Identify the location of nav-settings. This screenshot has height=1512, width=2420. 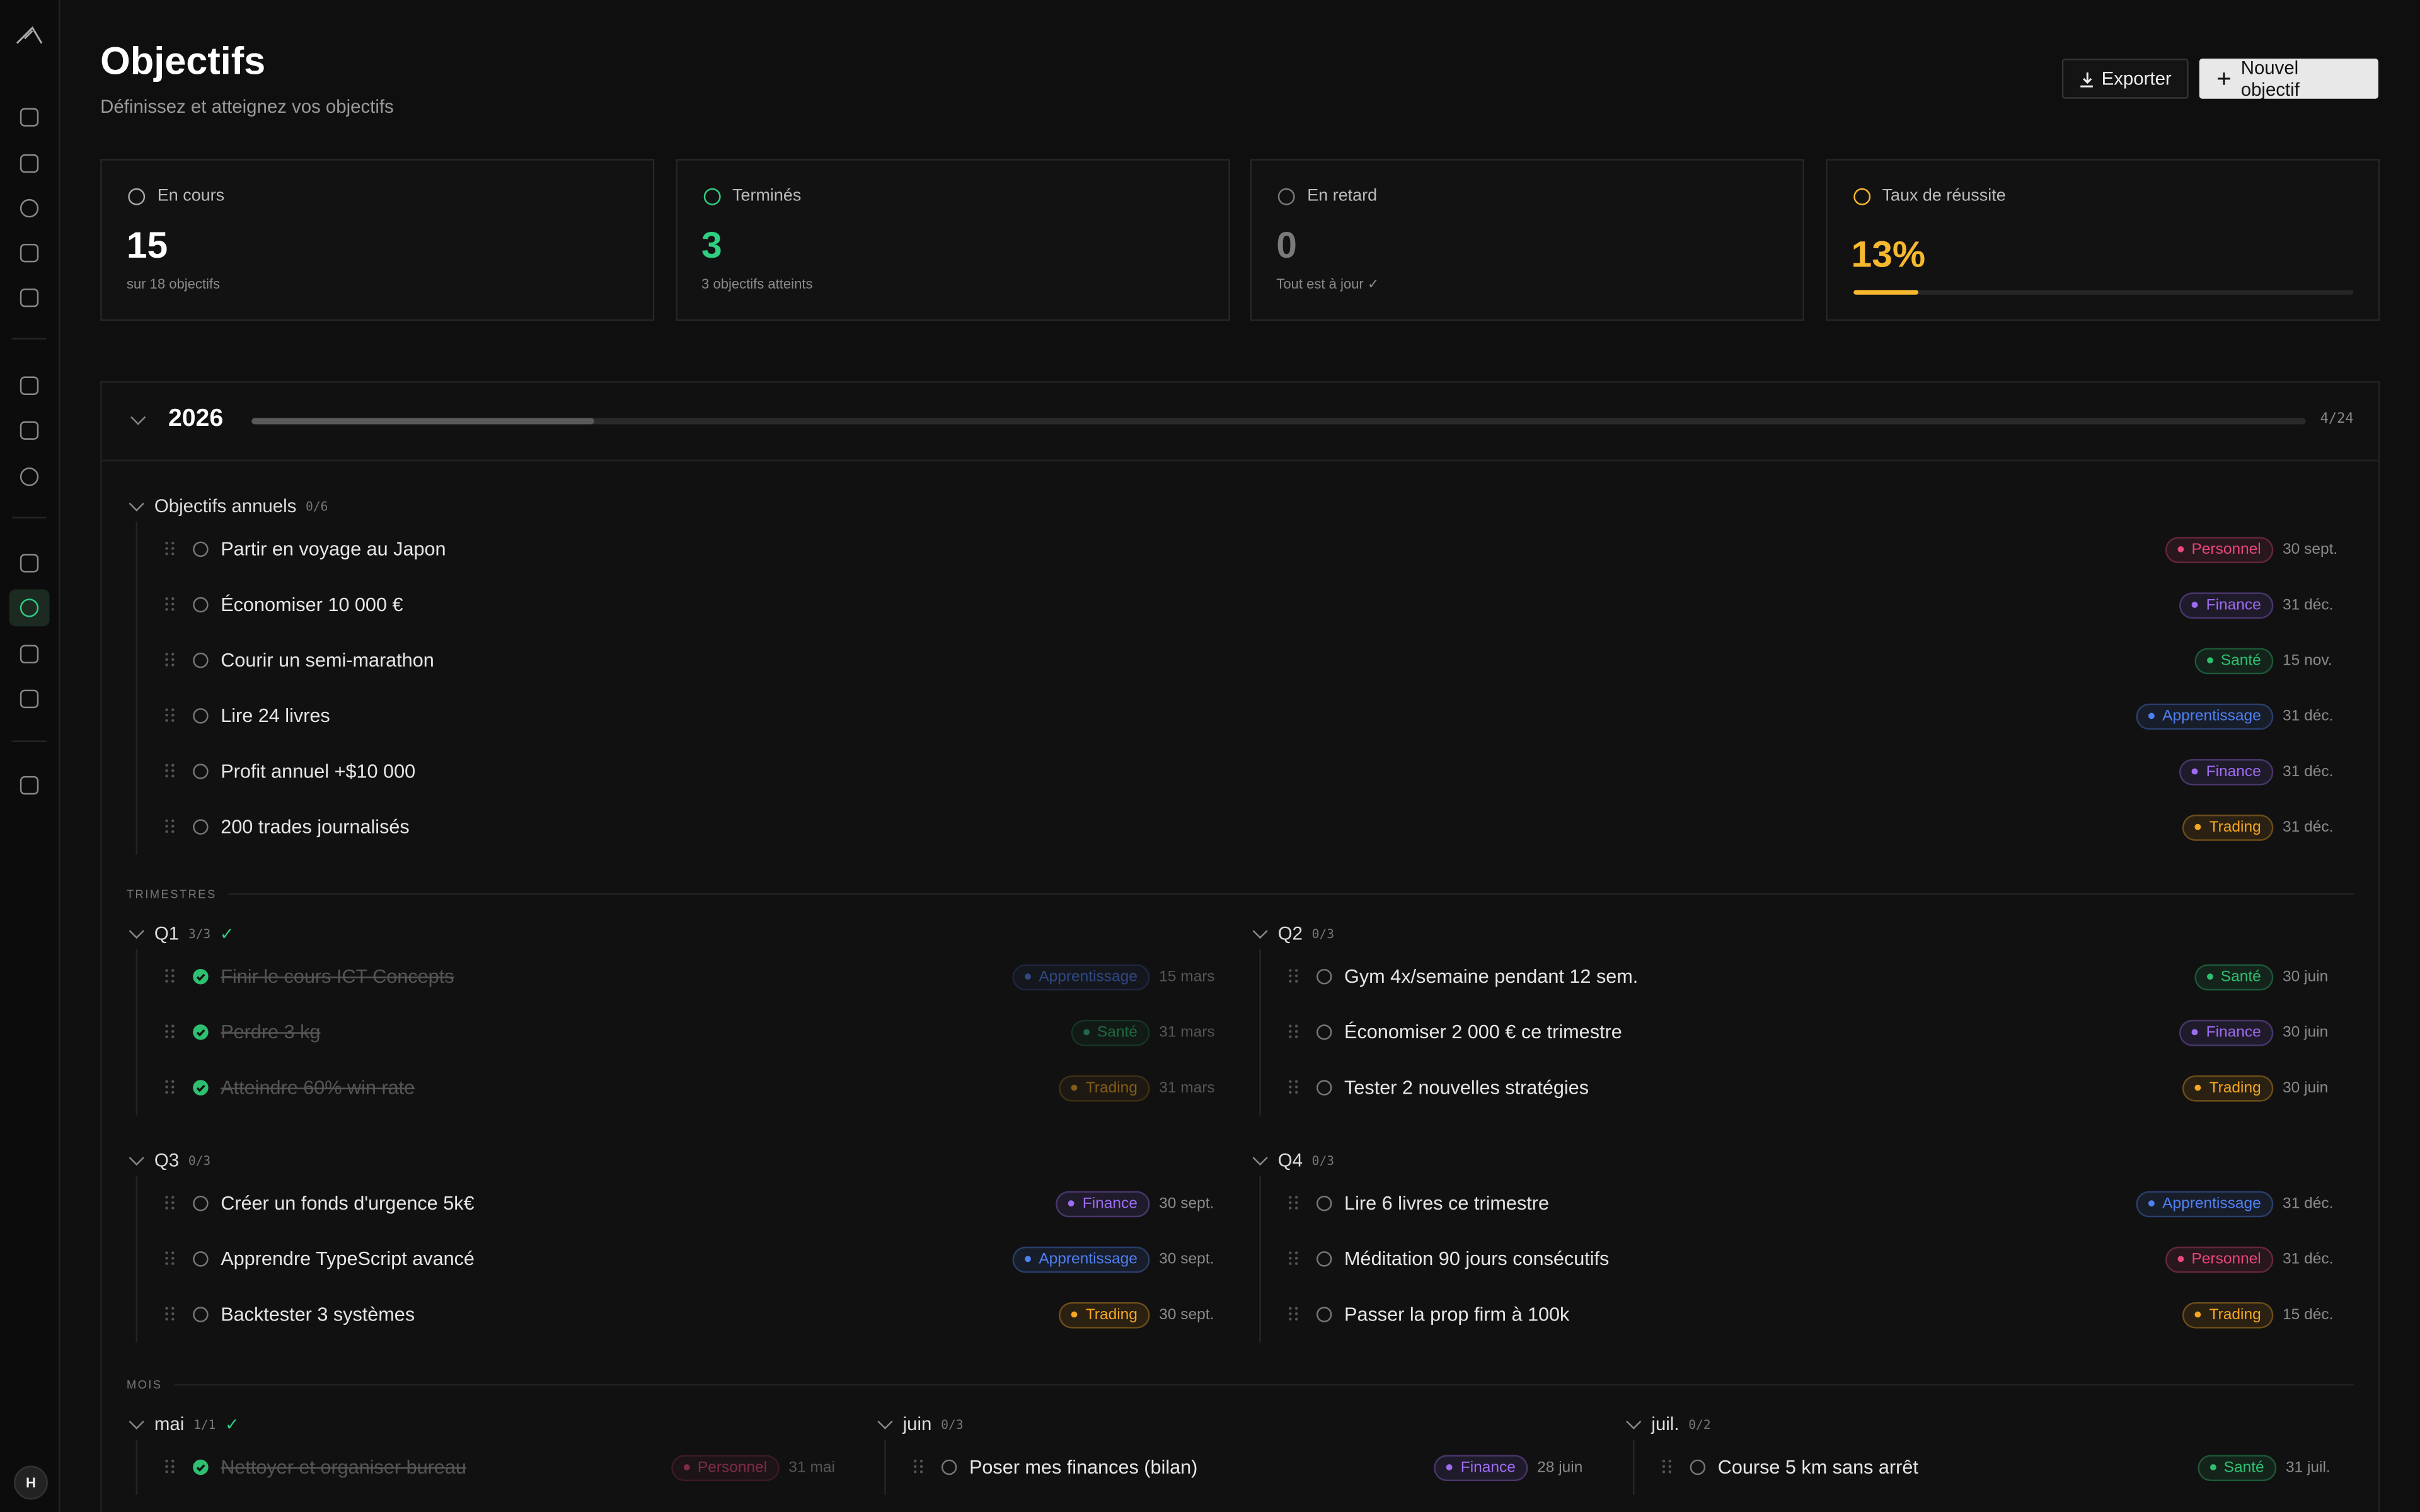
(30, 785).